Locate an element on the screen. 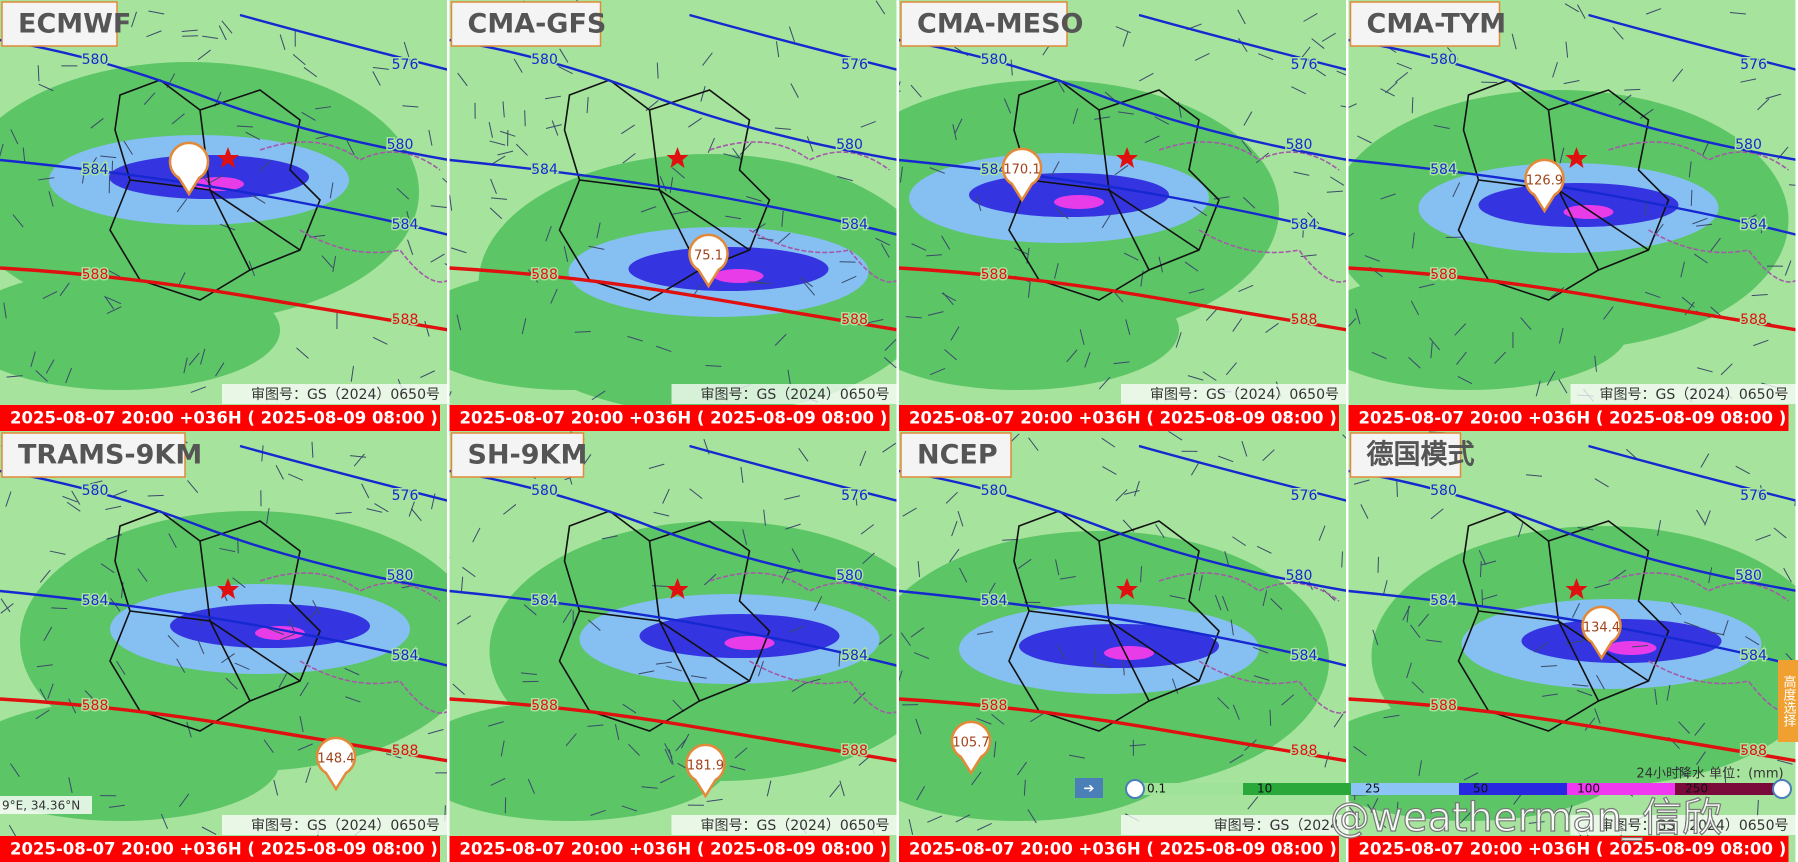 Image resolution: width=1798 pixels, height=862 pixels. contour-label: 584 is located at coordinates (1443, 170).